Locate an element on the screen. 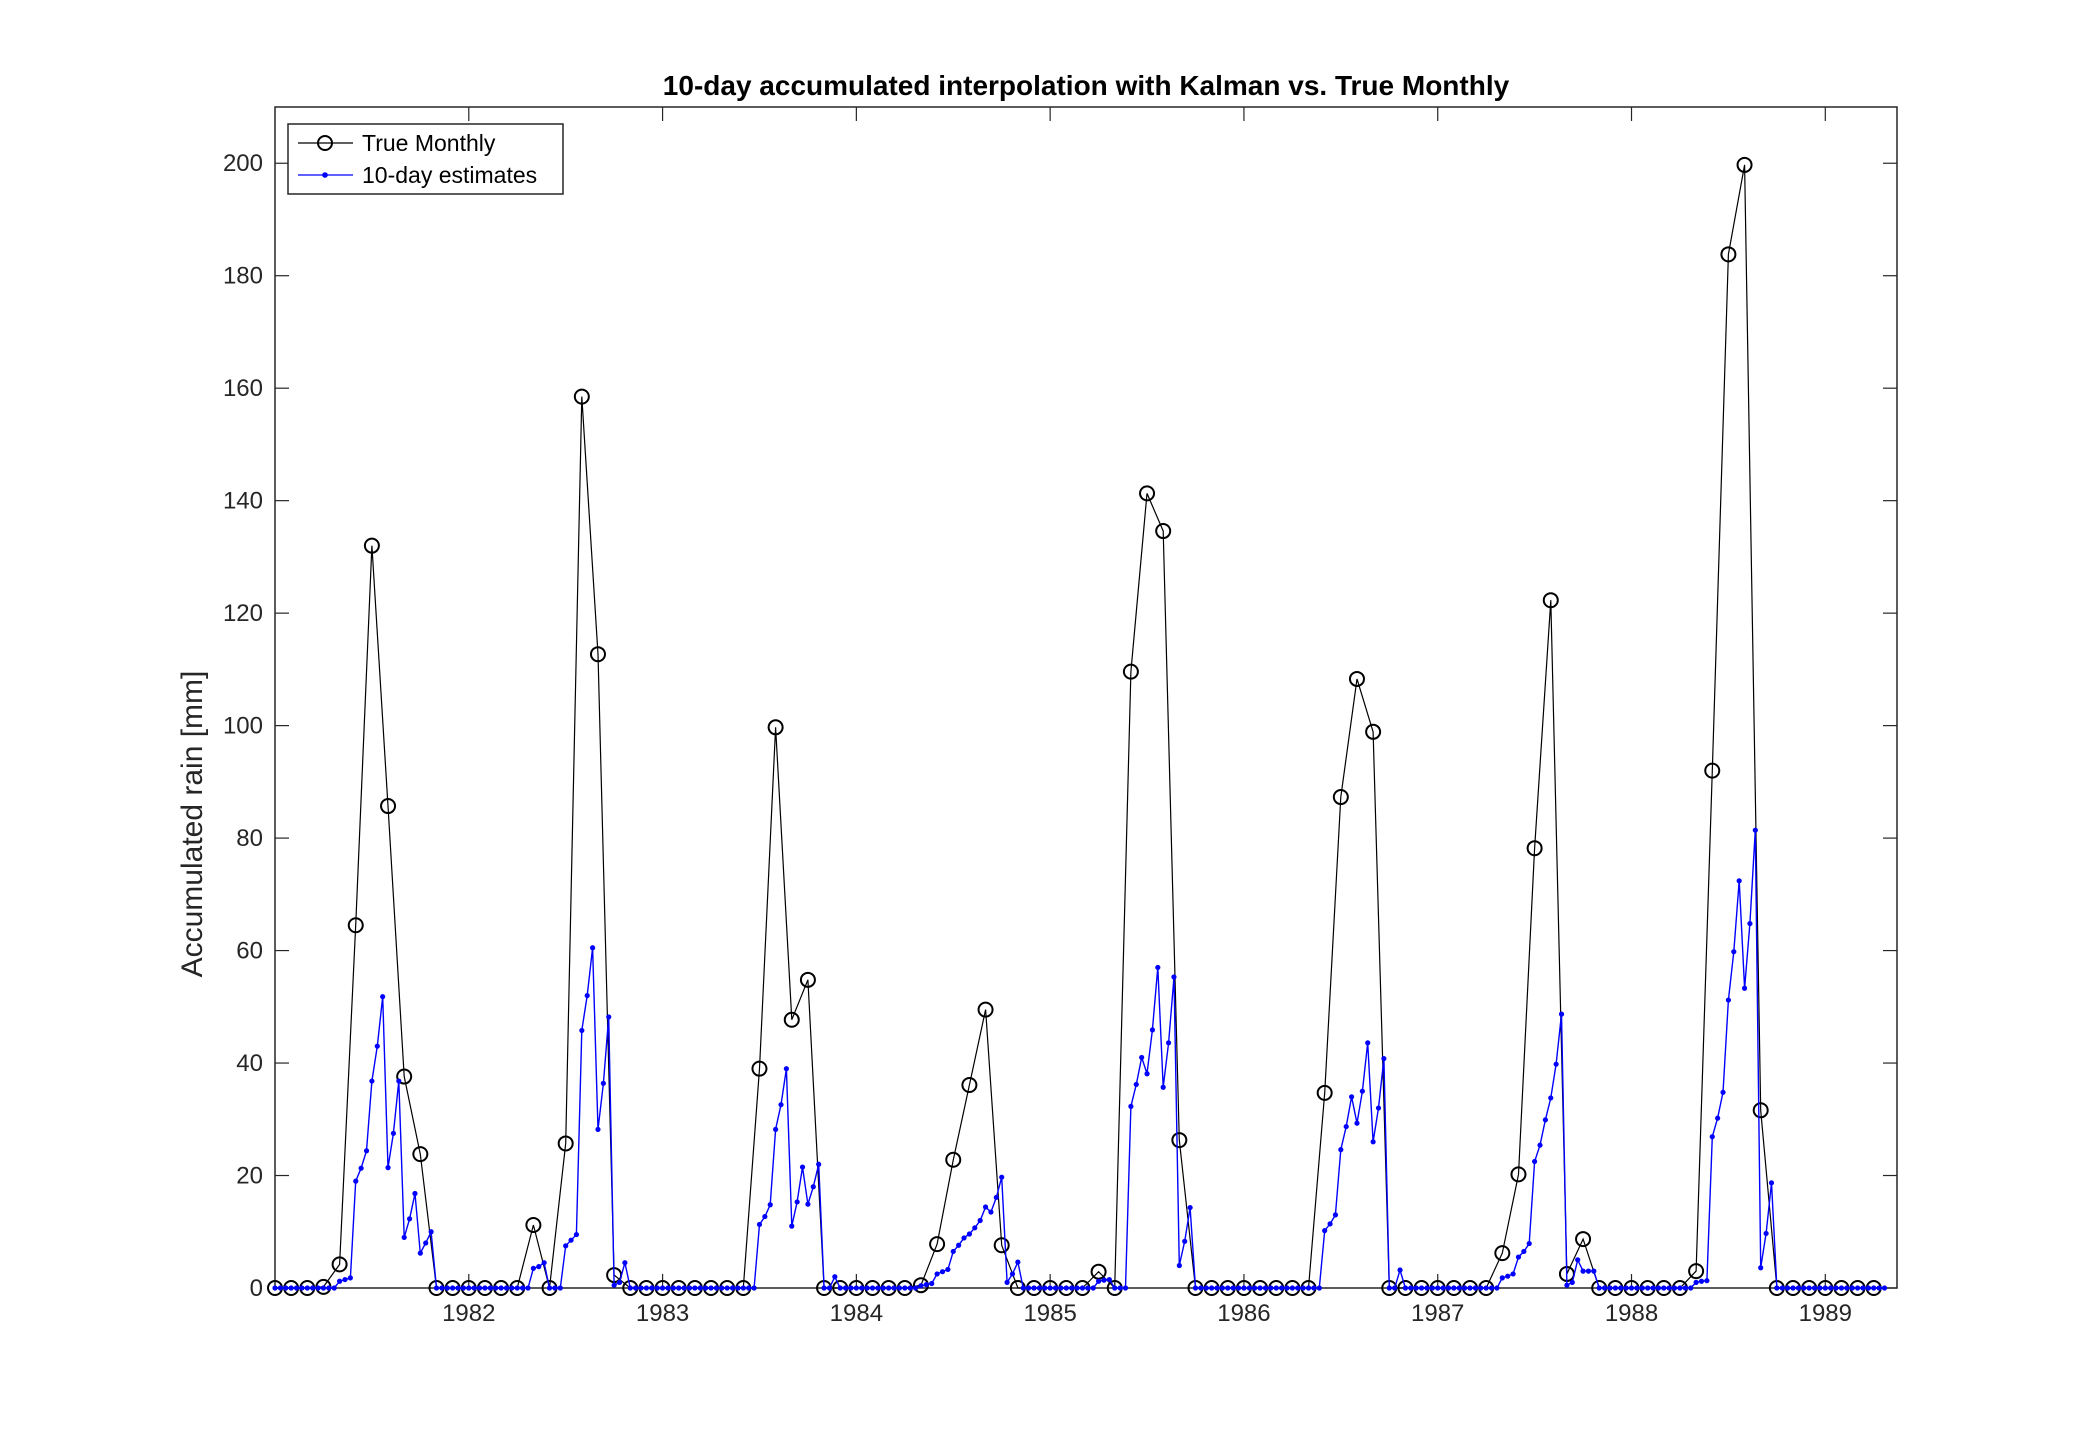 The image size is (2078, 1430). x-tick-label: 1988 is located at coordinates (1631, 1313).